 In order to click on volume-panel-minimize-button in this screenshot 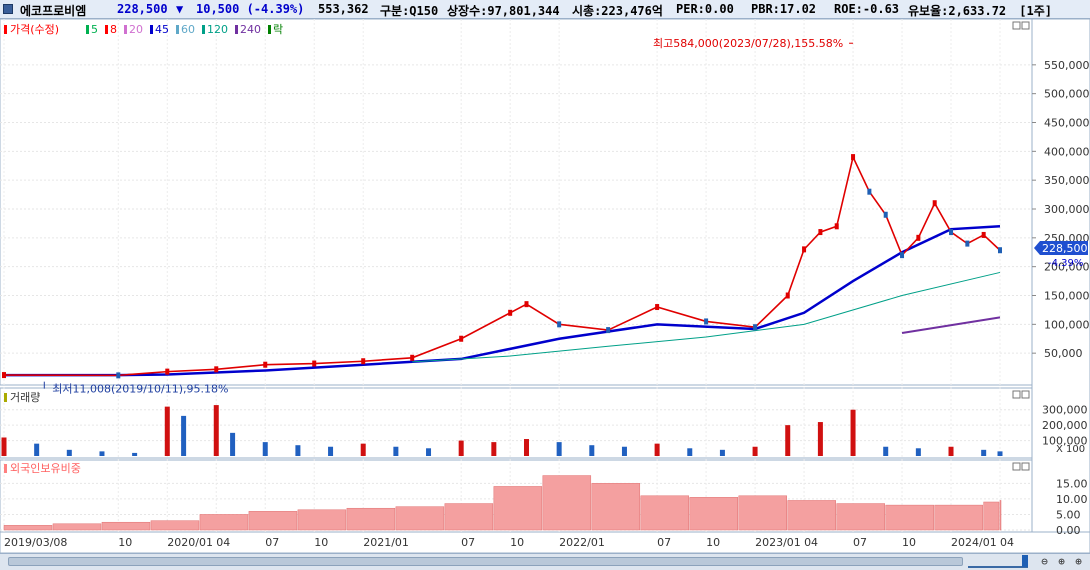, I will do `click(1016, 394)`.